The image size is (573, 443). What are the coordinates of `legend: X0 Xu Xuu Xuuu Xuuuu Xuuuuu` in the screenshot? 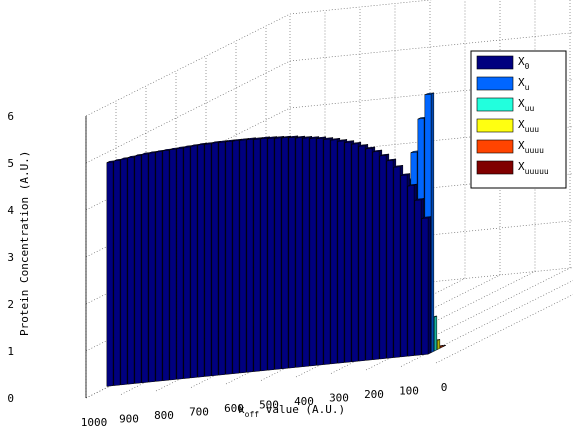 It's located at (518, 119).